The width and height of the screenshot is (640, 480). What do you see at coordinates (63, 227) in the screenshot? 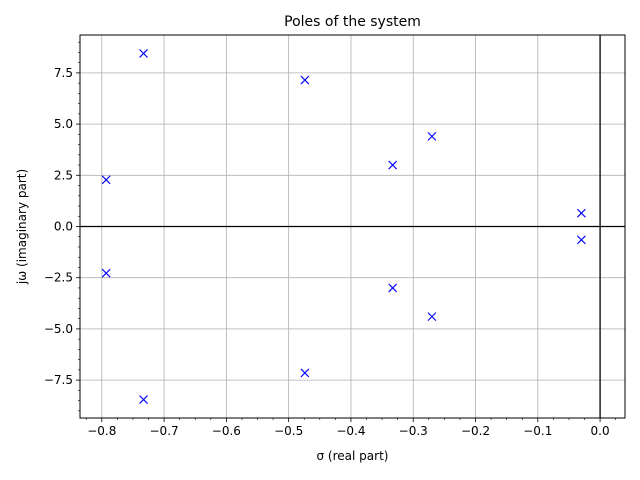
I see `y-tick-label: 0.0` at bounding box center [63, 227].